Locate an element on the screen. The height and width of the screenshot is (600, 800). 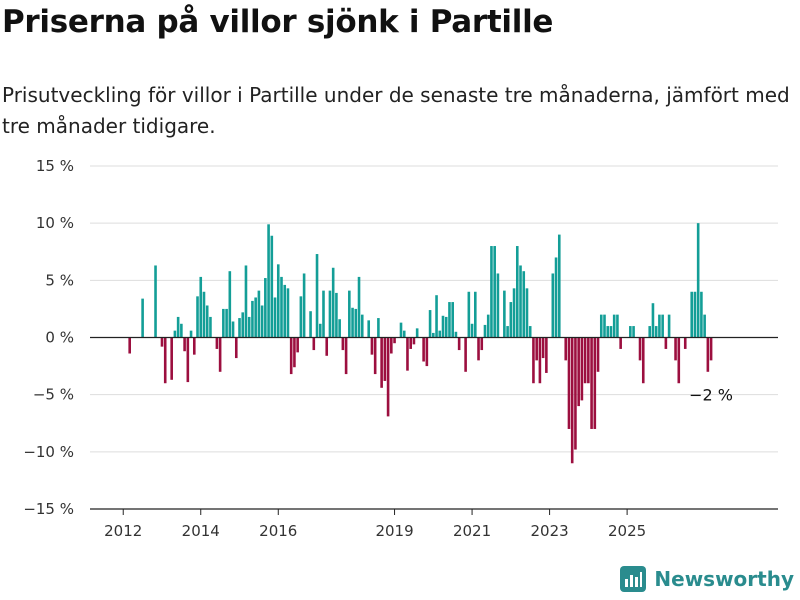
last-value-annotation: −2 % is located at coordinates (711, 394).